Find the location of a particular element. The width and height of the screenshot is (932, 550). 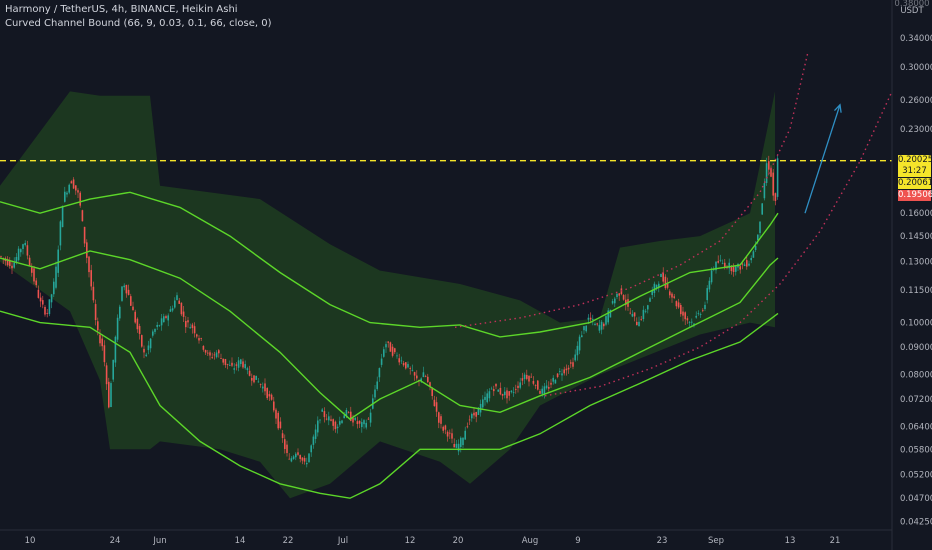

time-axis: 10 24 Jun 14 22 Jul 12 20 Aug 9 23 Sep 13 21 is located at coordinates (433, 541).